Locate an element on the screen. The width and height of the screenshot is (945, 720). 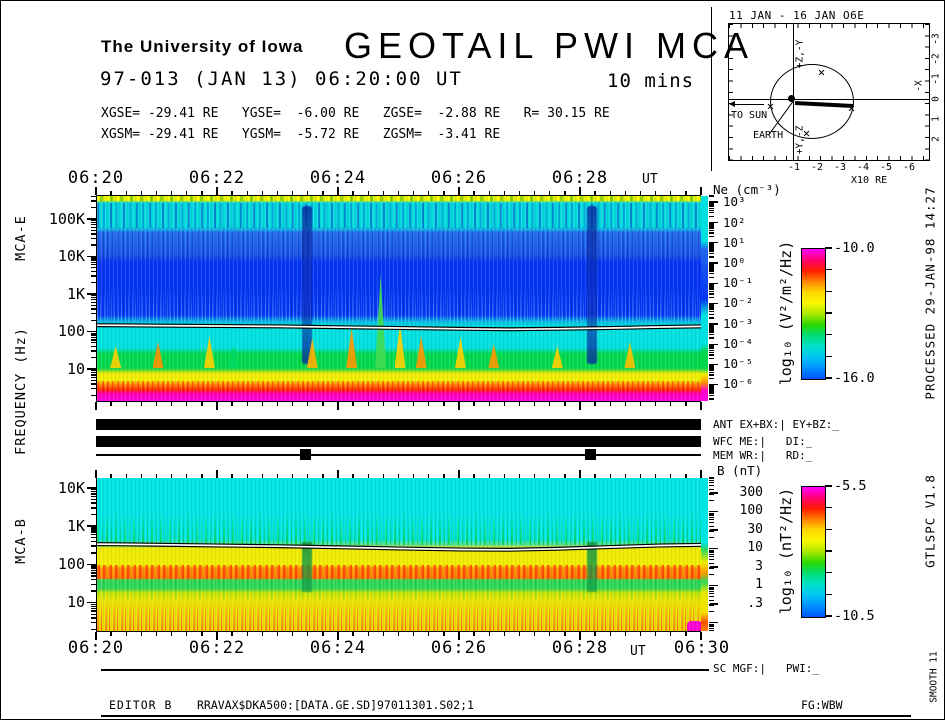
orbit-ticks-right is located at coordinates (927, 92).